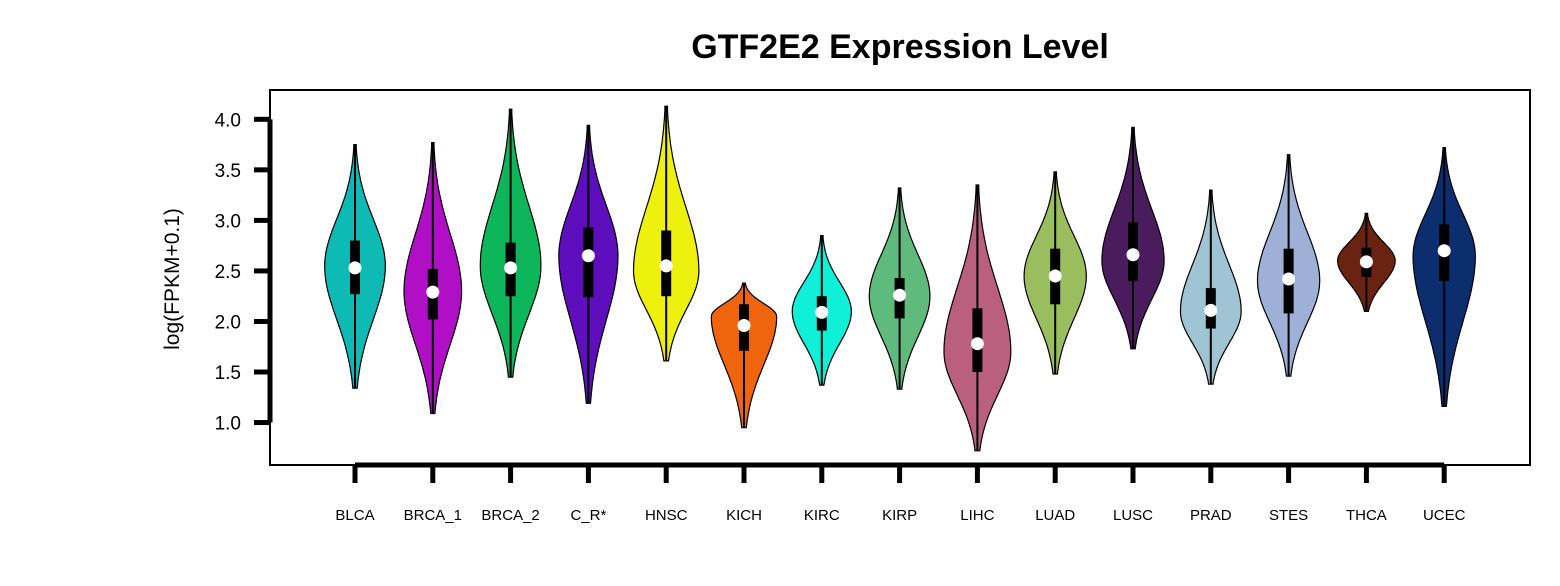 Image resolution: width=1560 pixels, height=586 pixels. I want to click on x-tick-label: PRAD, so click(1211, 515).